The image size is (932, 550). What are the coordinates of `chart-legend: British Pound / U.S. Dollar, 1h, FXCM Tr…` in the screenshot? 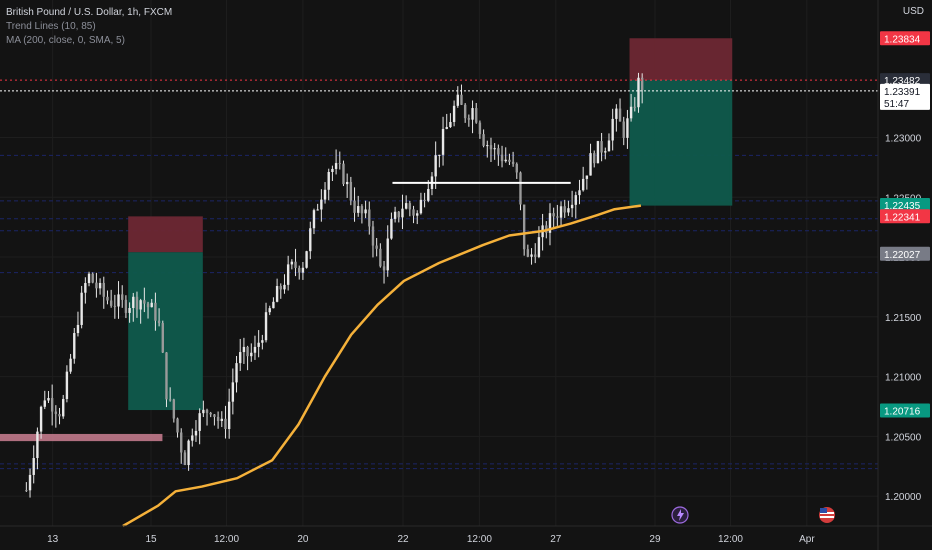 It's located at (89, 27).